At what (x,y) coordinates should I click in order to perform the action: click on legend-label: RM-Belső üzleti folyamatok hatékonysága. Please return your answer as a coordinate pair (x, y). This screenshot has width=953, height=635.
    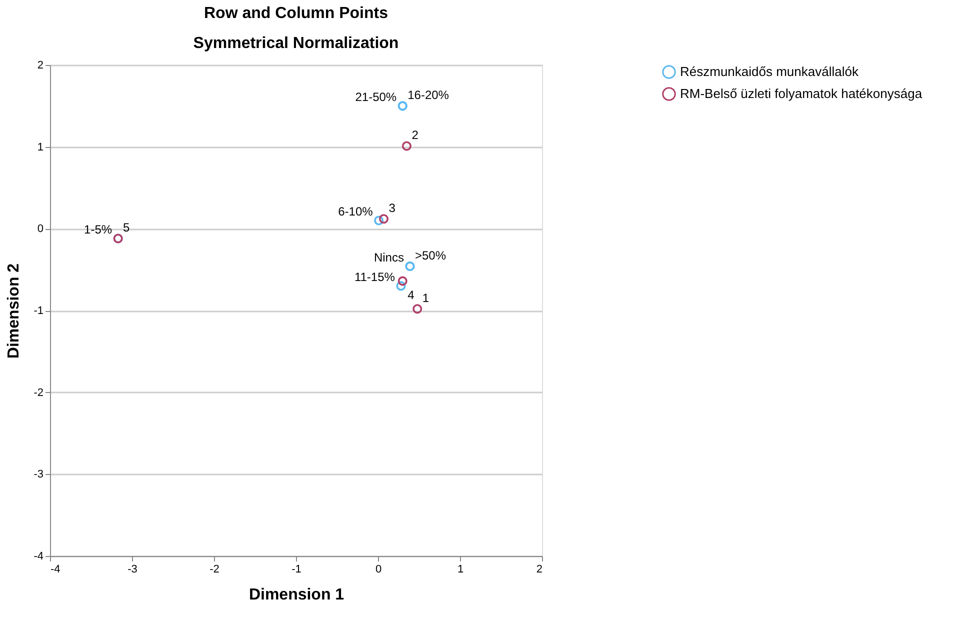
    Looking at the image, I should click on (801, 93).